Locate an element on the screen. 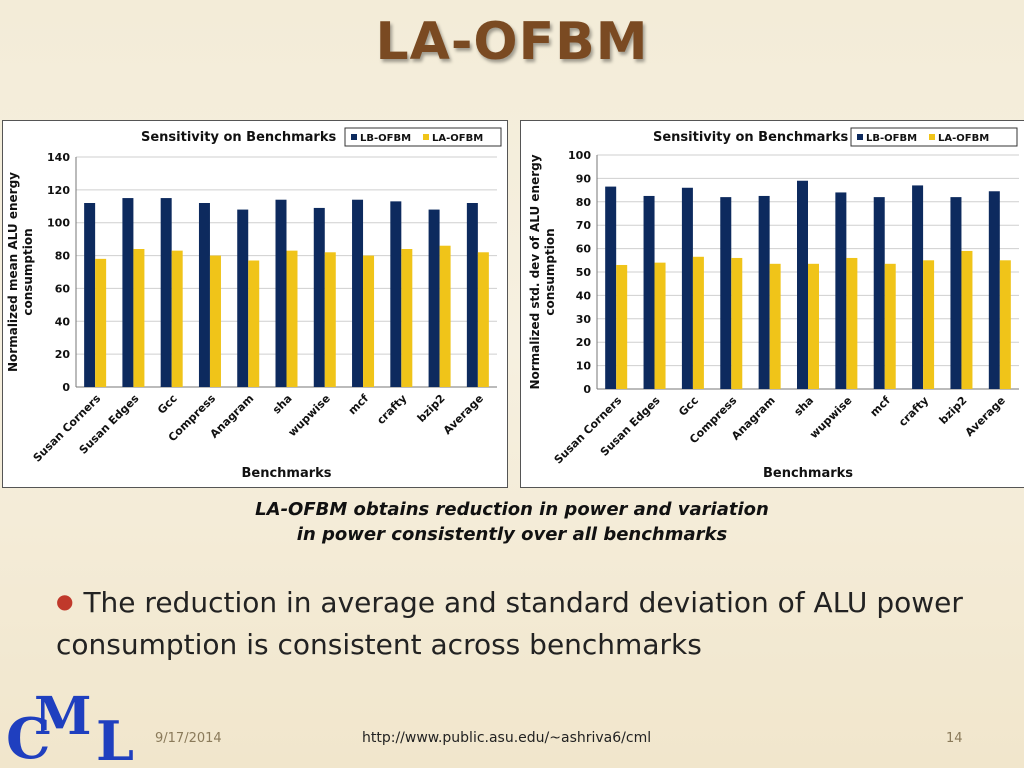  cml-logo: C M L is located at coordinates (70, 726).